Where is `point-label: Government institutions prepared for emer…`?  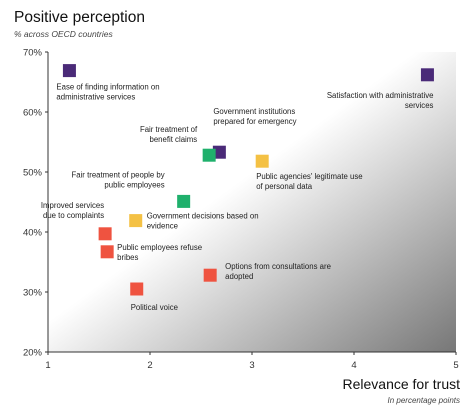 point-label: Government institutions prepared for emer… is located at coordinates (254, 116).